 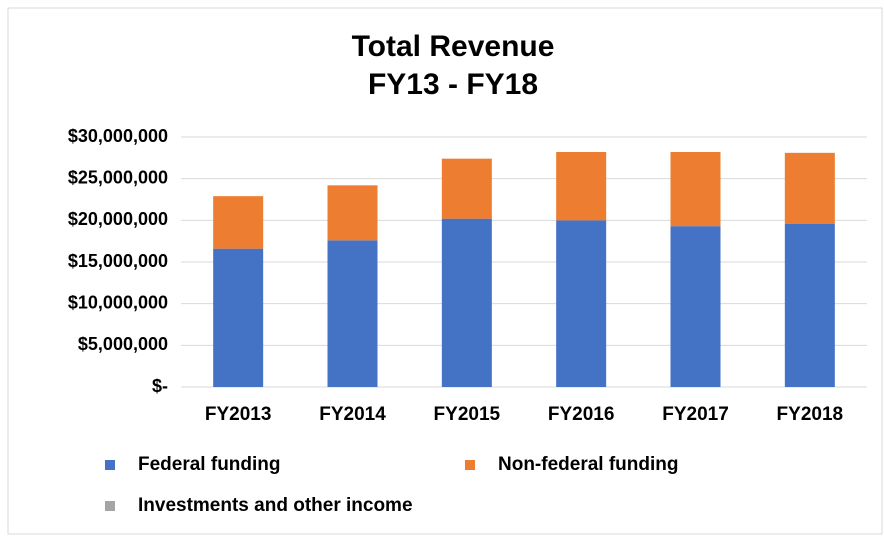 I want to click on chart-title: Total Revenue, so click(x=453, y=46).